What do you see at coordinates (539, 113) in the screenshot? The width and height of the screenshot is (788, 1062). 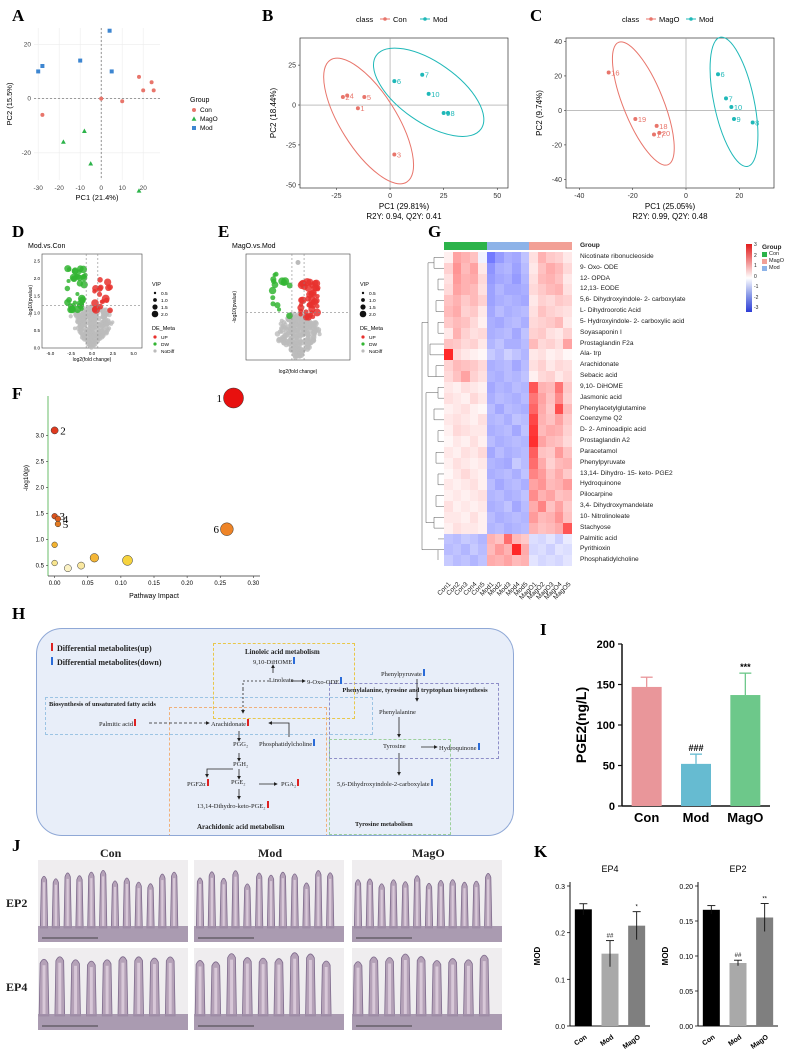 I see `y-axis-label: PC2 (9.74%)` at bounding box center [539, 113].